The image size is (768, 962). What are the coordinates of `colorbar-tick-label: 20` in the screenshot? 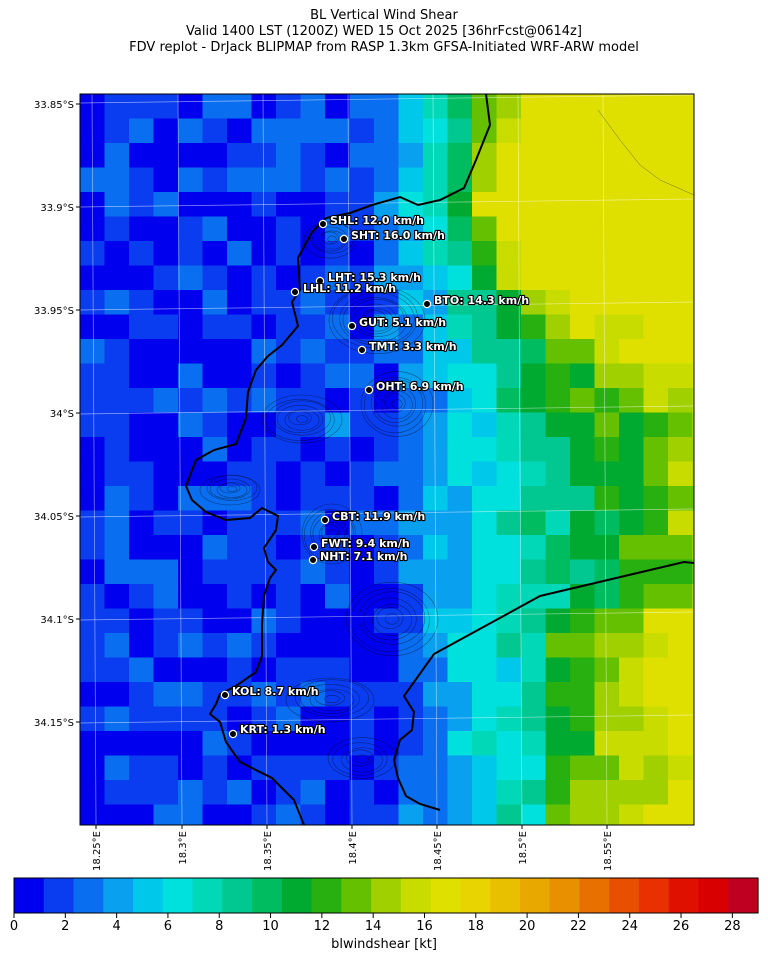 It's located at (527, 926).